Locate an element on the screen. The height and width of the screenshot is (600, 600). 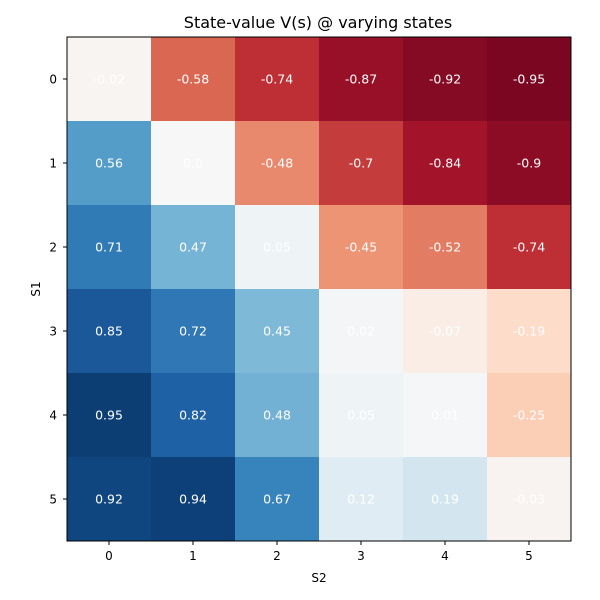
cell-label-5-5: -0.03 is located at coordinates (529, 499).